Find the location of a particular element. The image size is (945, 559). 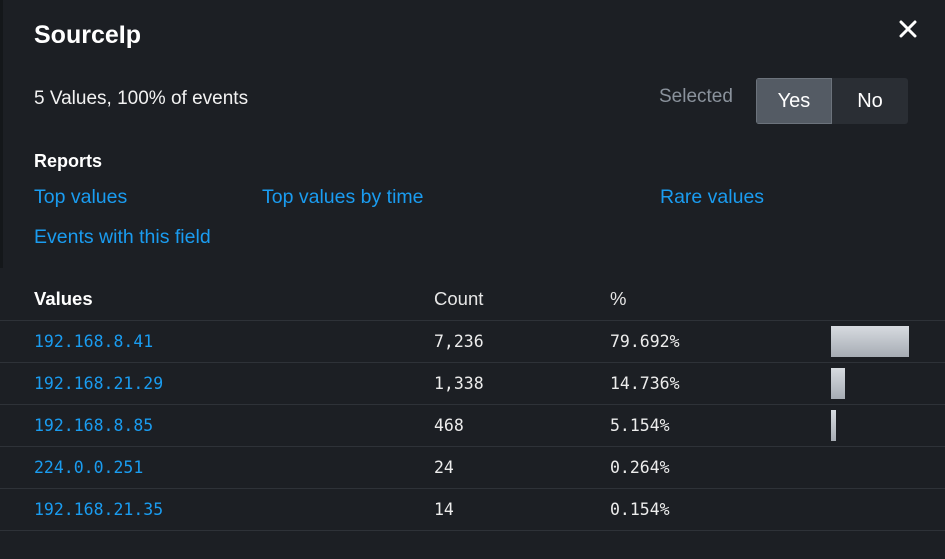

table-row: 192.168.21.29 1,338 14.736% is located at coordinates (472, 384).